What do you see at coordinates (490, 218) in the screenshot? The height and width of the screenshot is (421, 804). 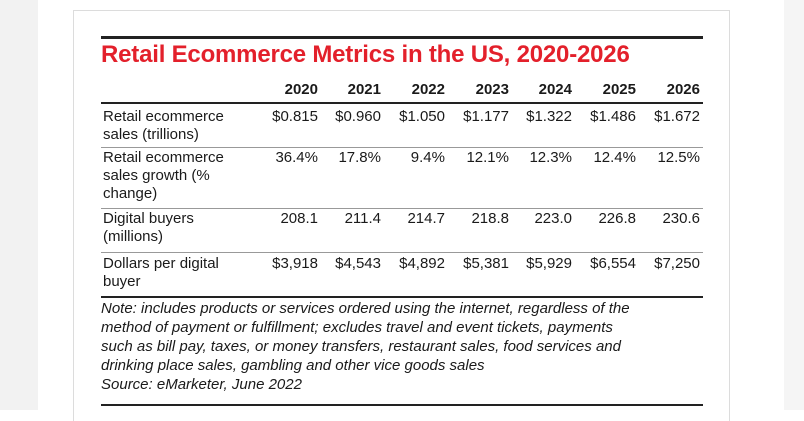 I see `cell: 218.8` at bounding box center [490, 218].